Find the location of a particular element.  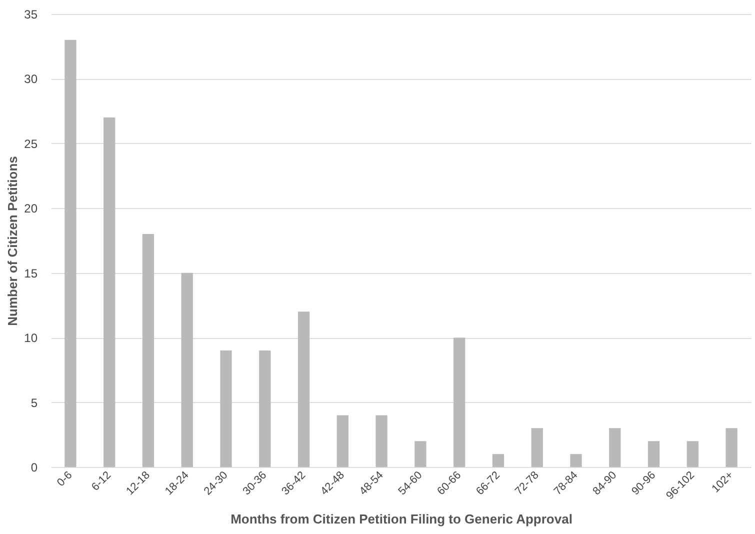

x-tick-label: 6-12 is located at coordinates (102, 481).